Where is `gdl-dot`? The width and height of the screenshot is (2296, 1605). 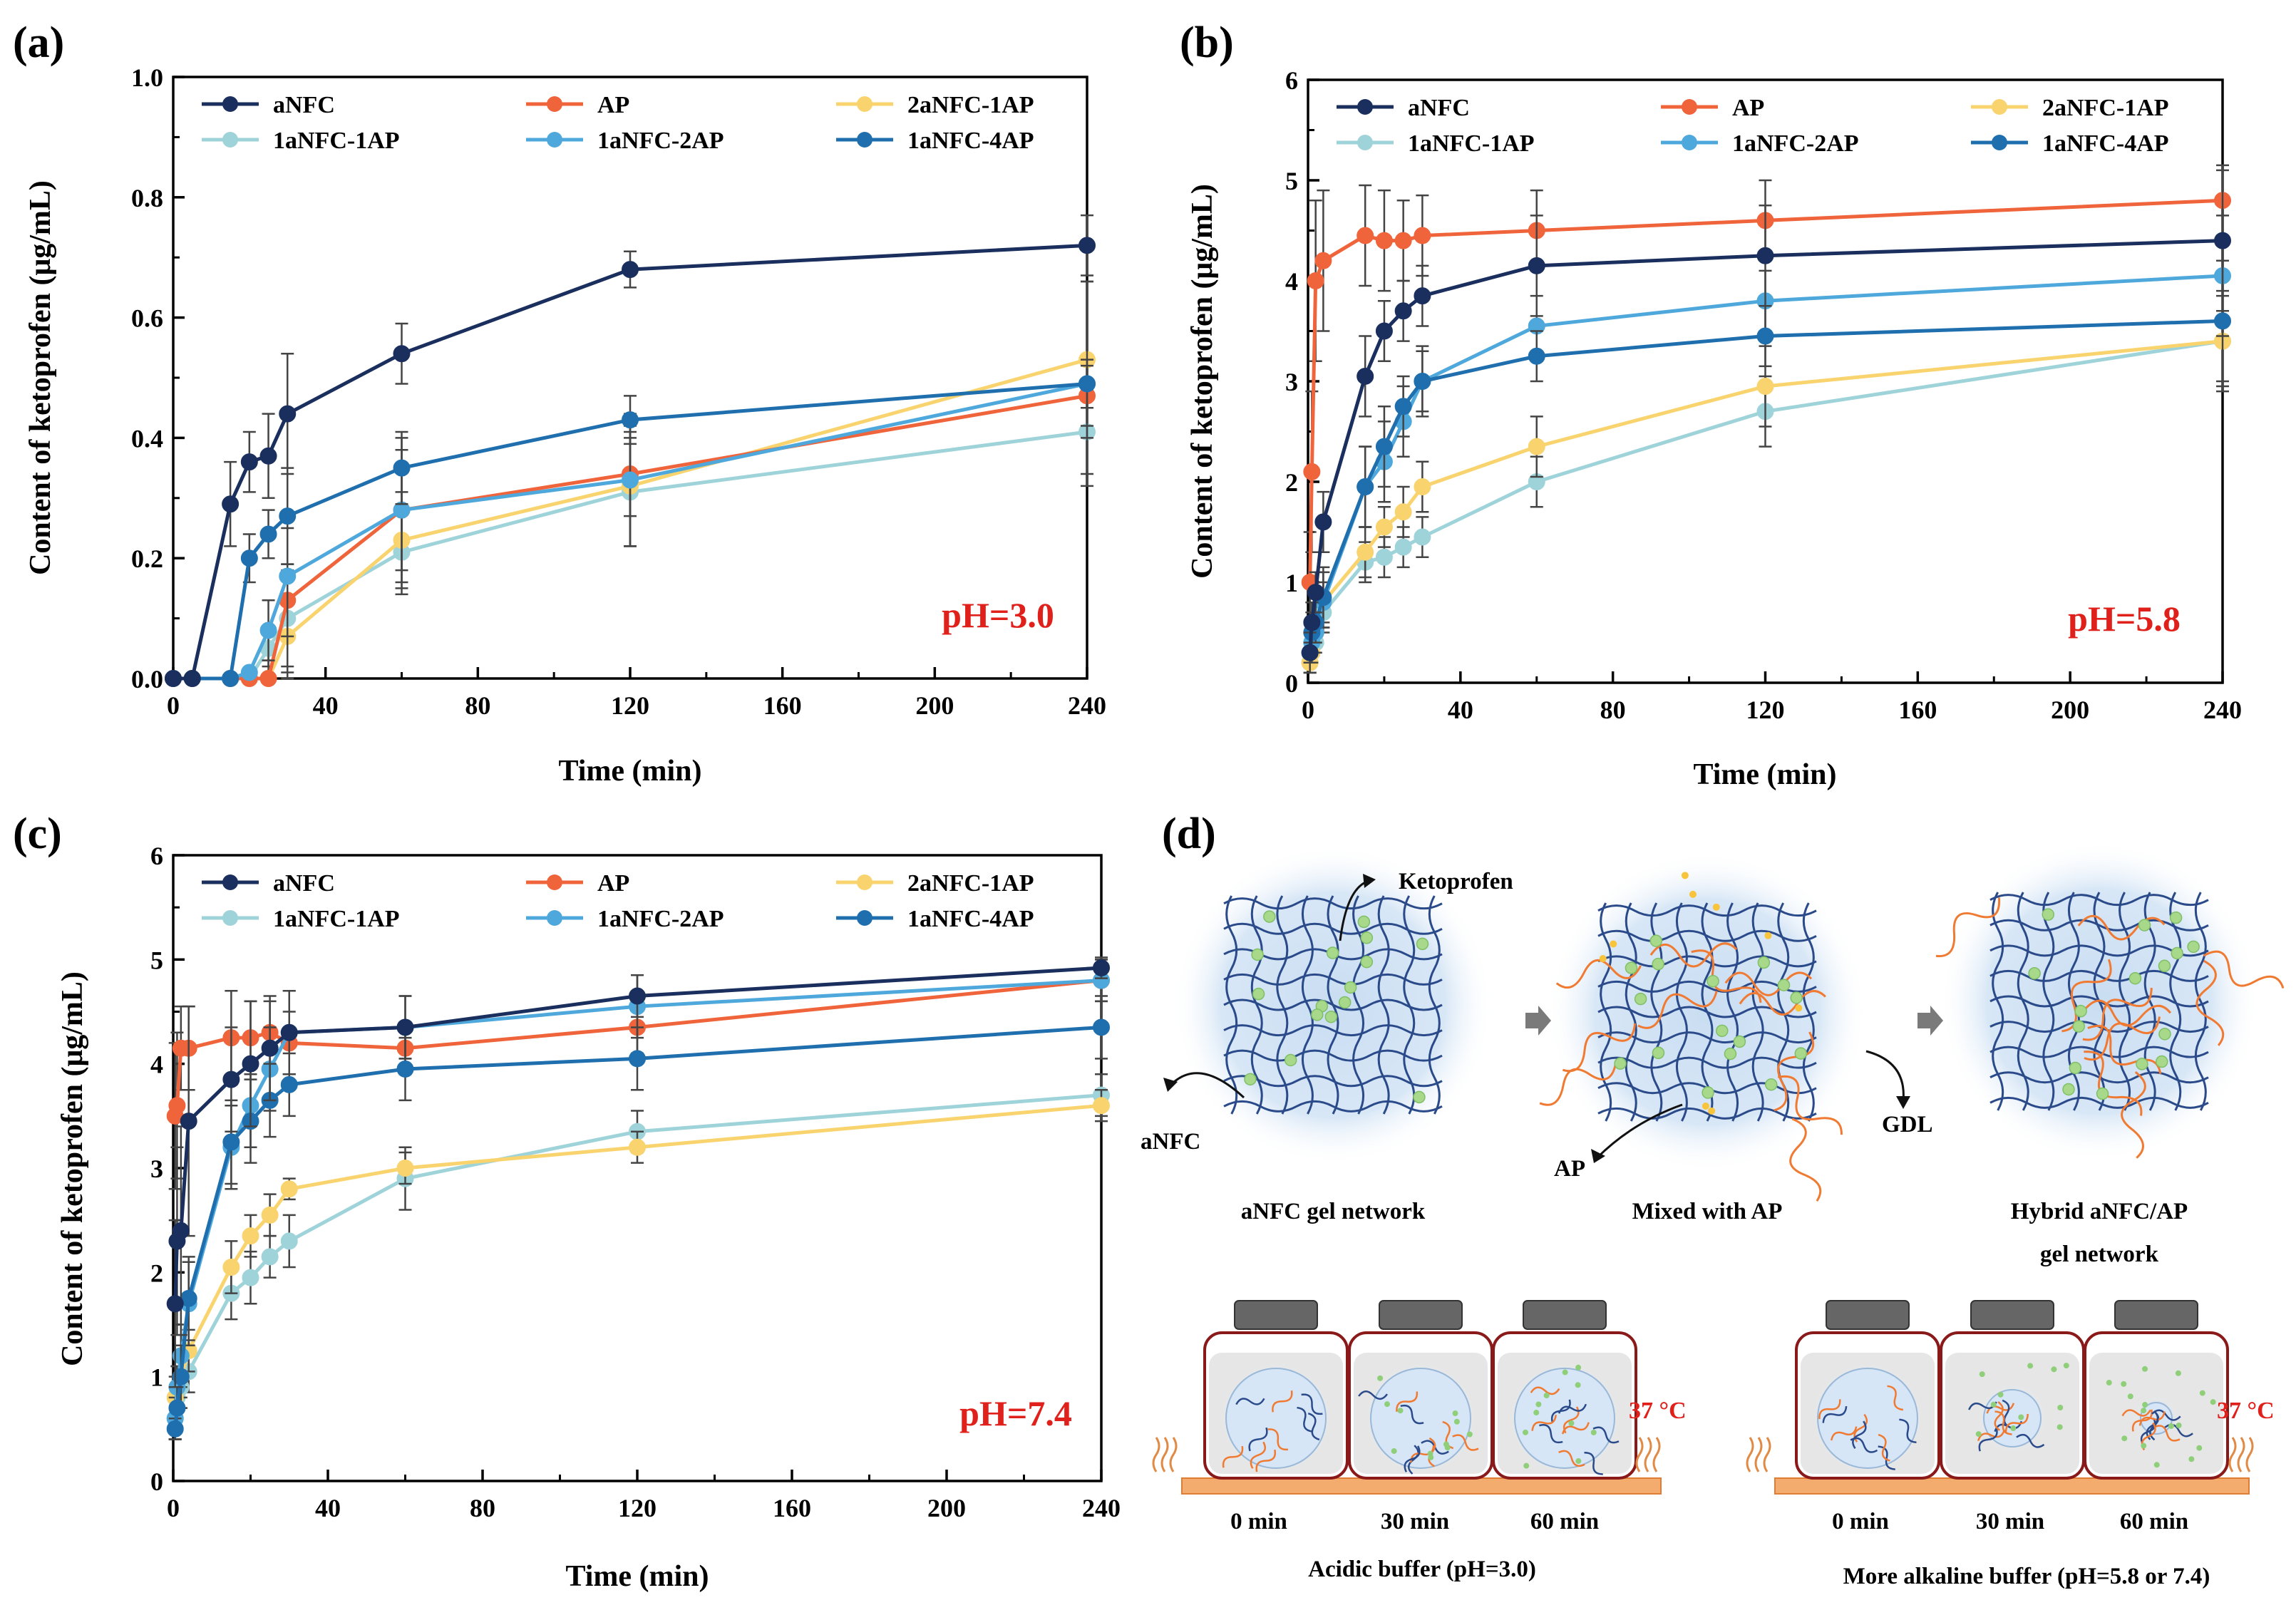
gdl-dot is located at coordinates (1693, 894).